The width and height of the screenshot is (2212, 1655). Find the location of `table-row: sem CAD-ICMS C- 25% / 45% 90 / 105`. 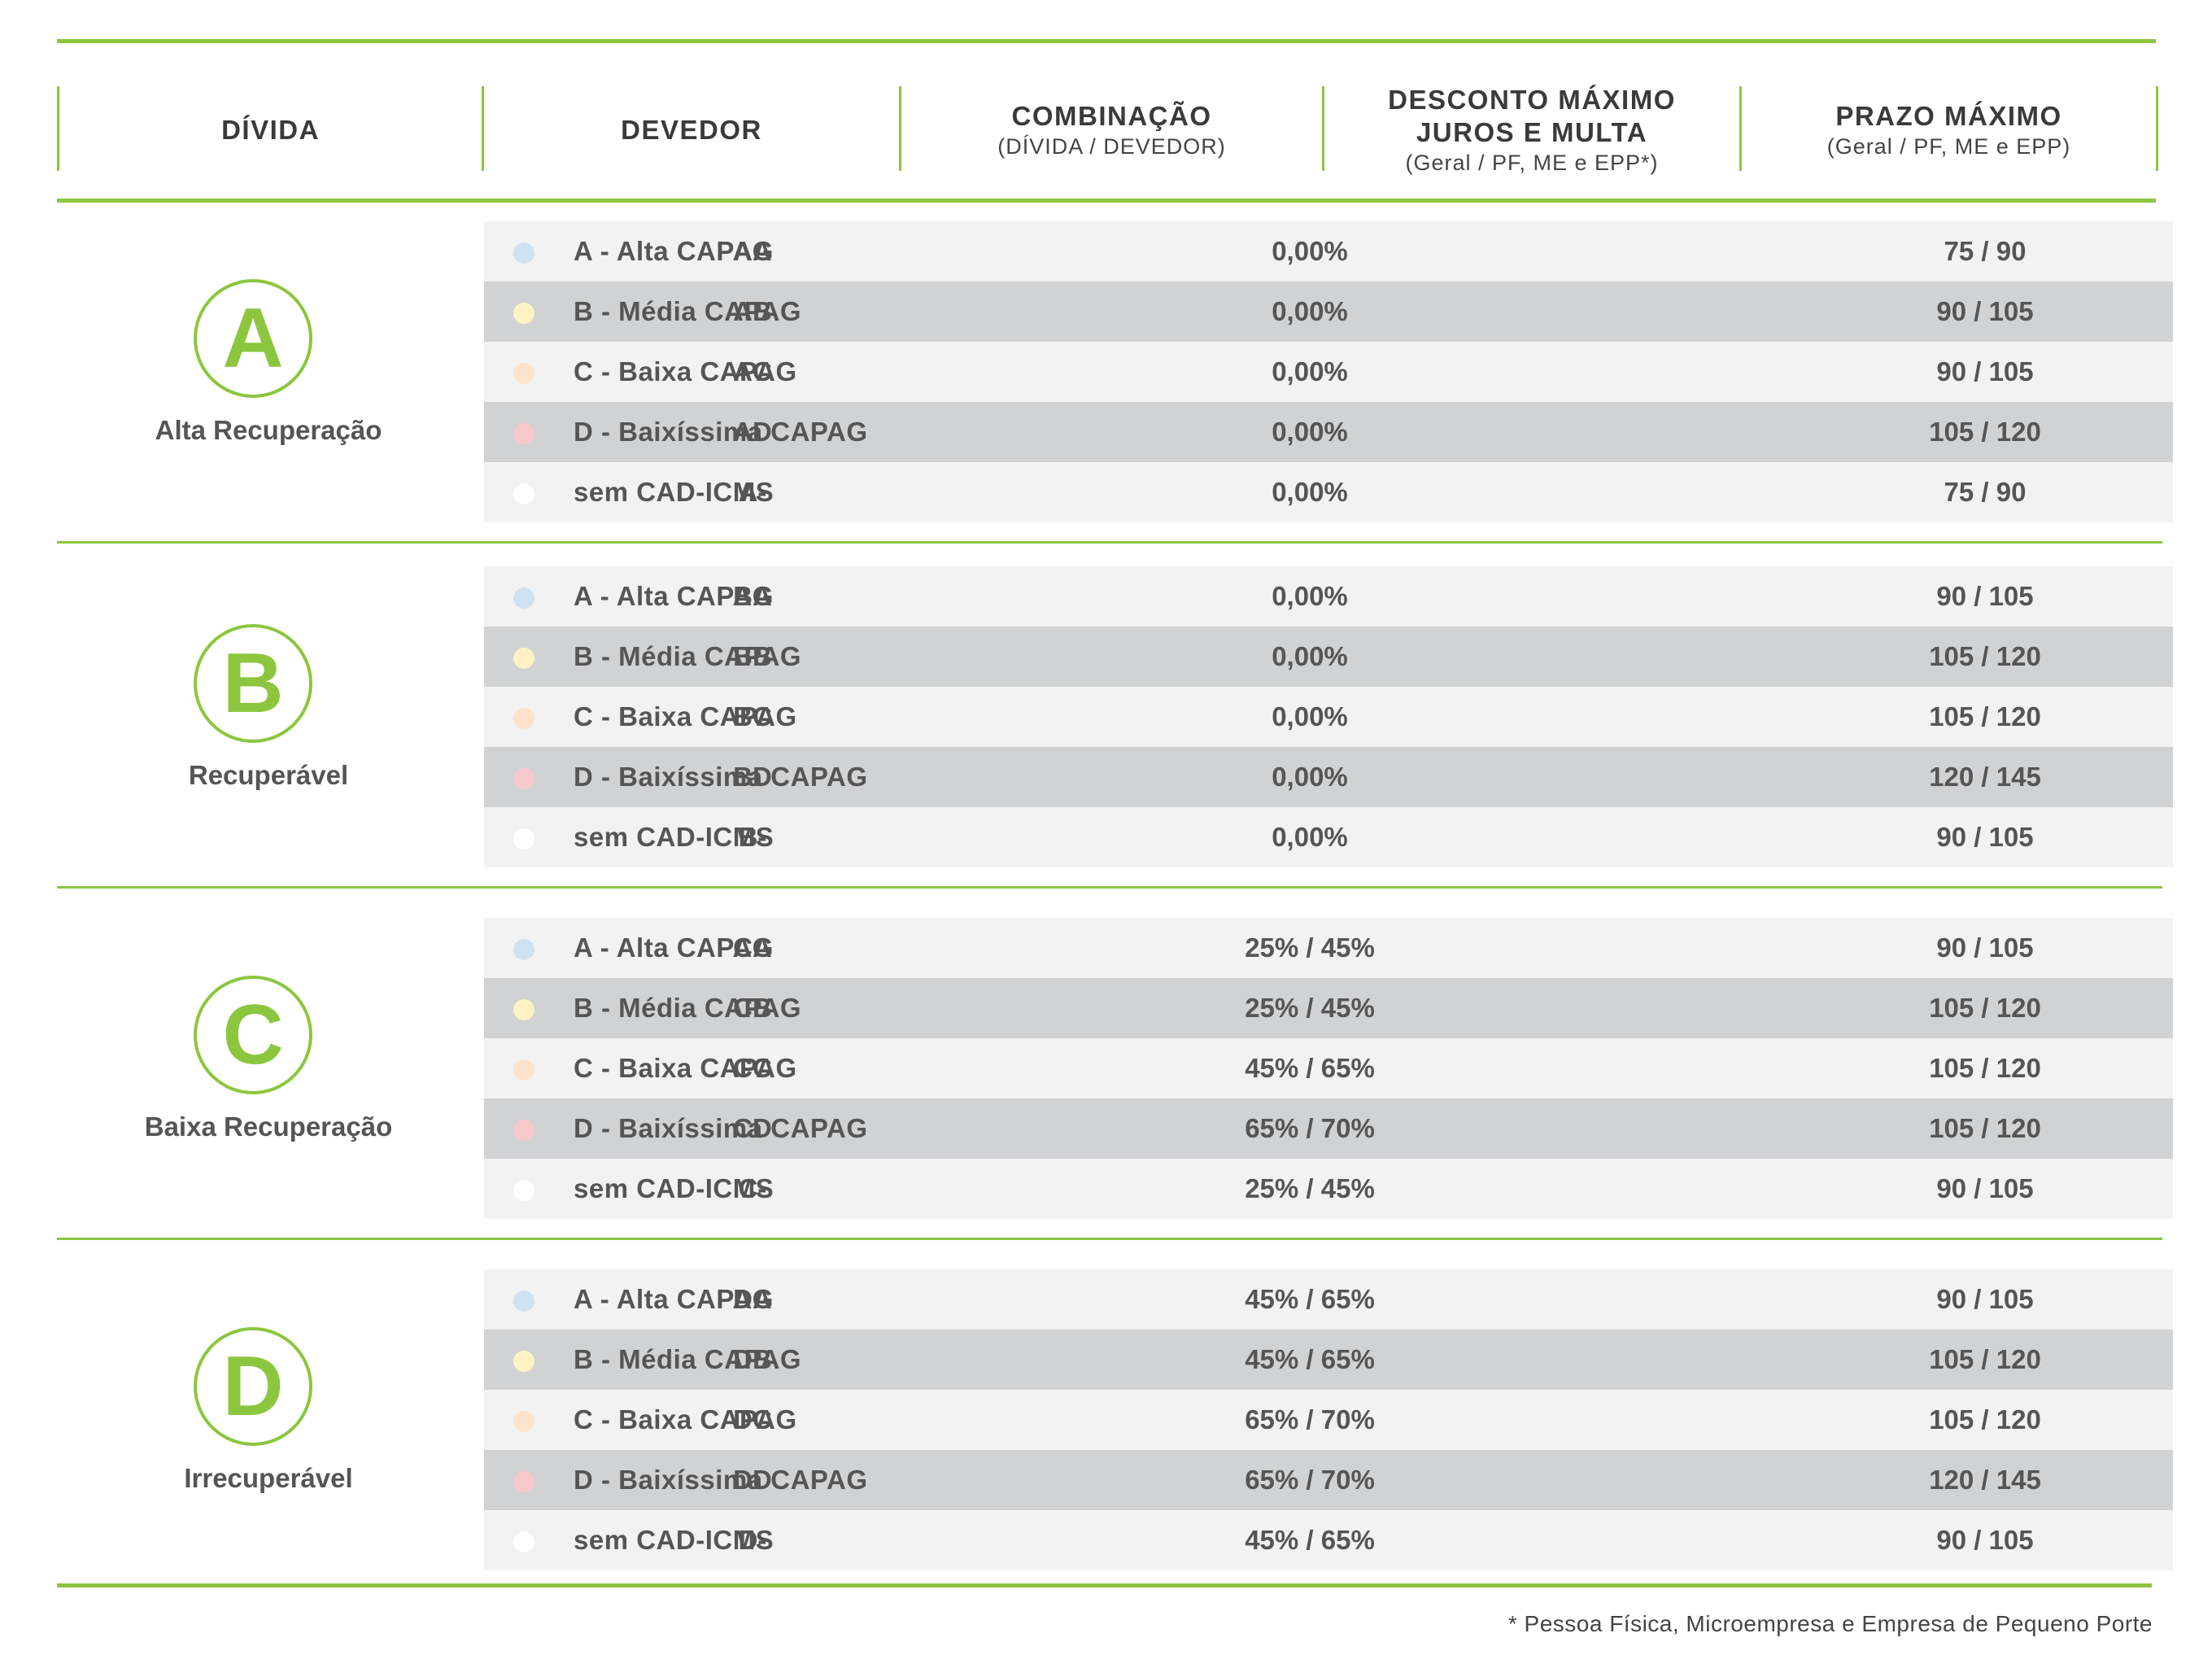

table-row: sem CAD-ICMS C- 25% / 45% 90 / 105 is located at coordinates (1328, 1189).